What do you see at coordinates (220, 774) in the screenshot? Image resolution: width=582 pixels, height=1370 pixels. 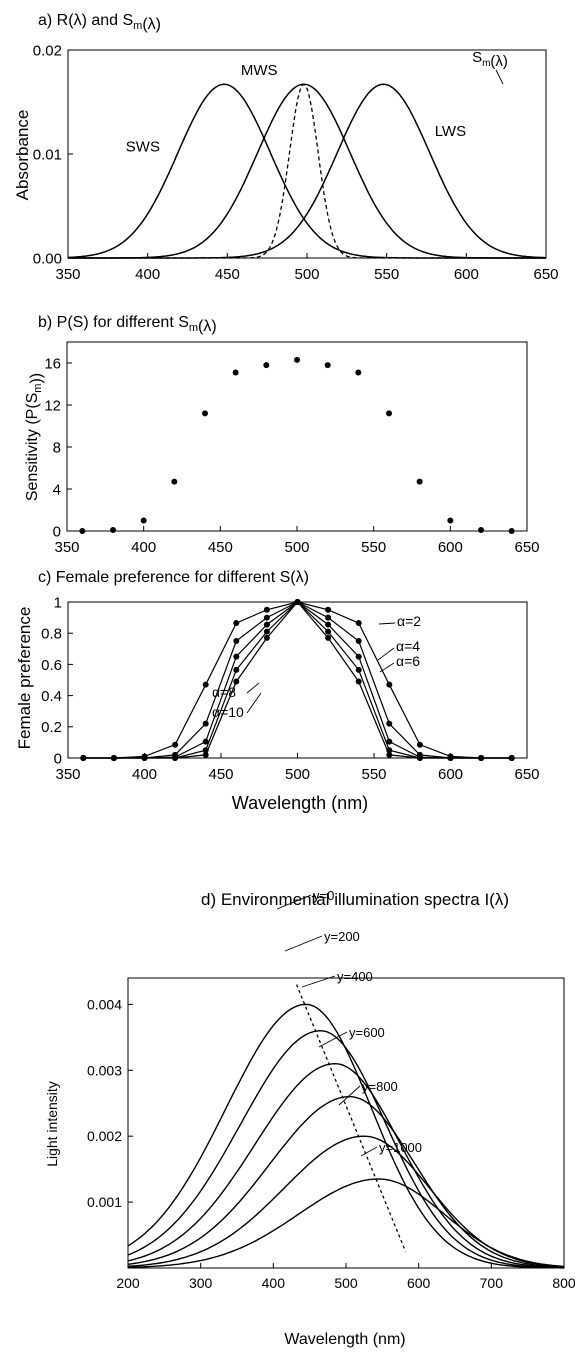 I see `panel-c-x-tick-label: 450` at bounding box center [220, 774].